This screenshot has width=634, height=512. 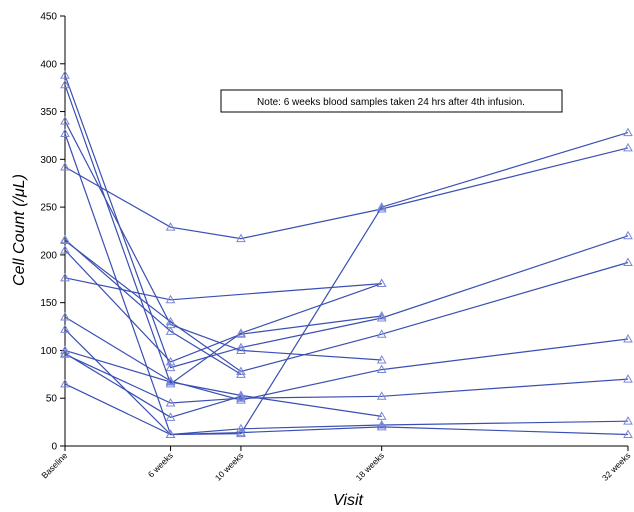 I want to click on y-tick-label: 50, so click(x=52, y=399).